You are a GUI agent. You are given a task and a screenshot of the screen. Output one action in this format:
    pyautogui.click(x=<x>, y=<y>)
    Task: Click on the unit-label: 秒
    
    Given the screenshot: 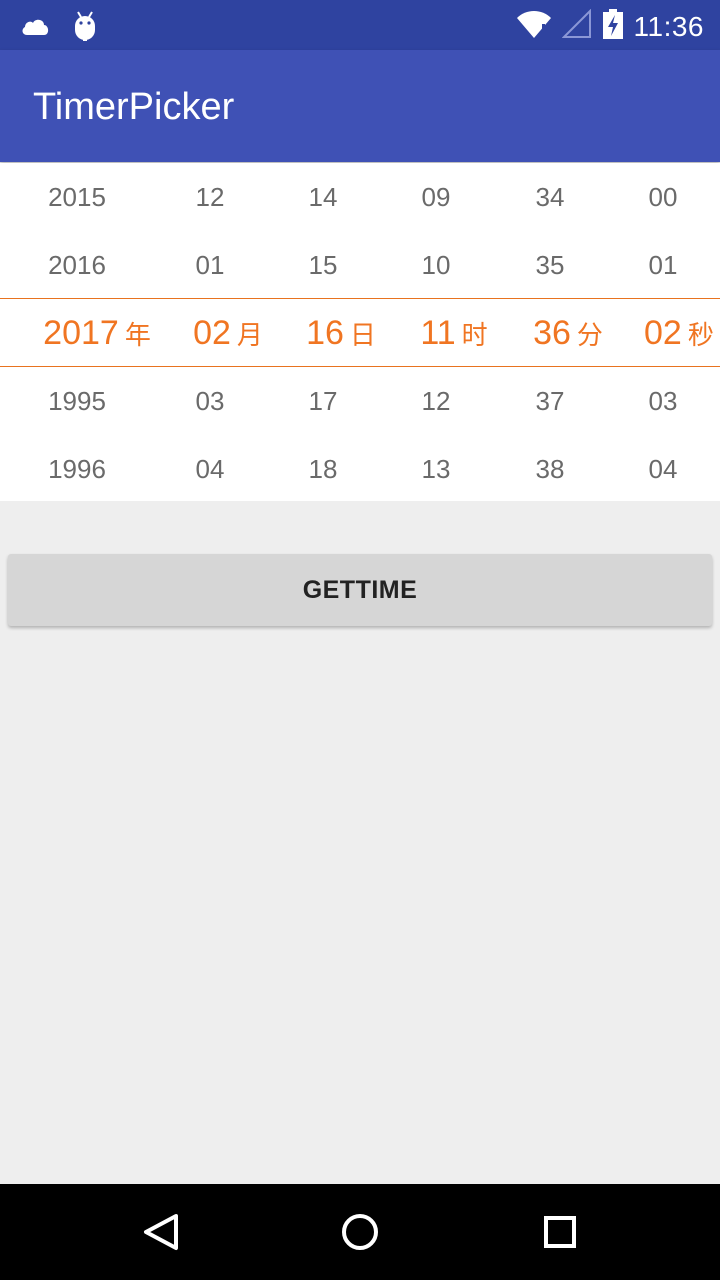 What is the action you would take?
    pyautogui.click(x=700, y=334)
    